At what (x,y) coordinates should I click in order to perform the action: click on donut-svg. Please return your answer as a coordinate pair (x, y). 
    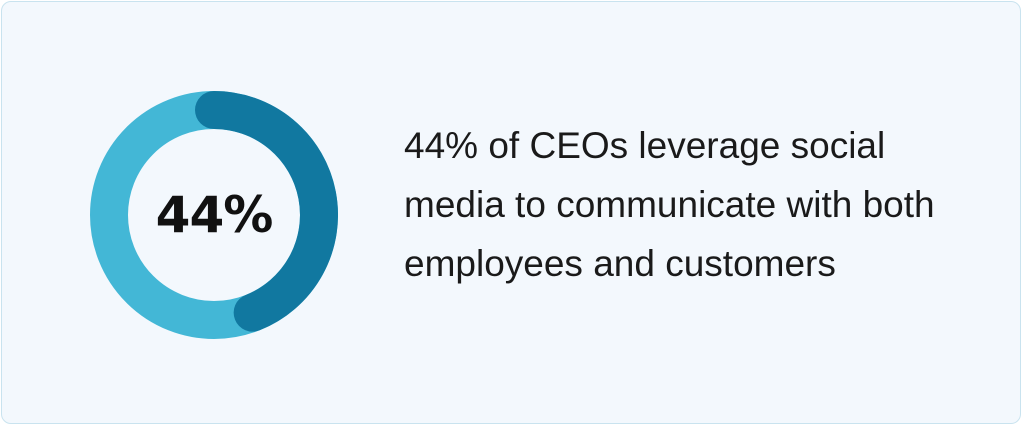
    Looking at the image, I should click on (214, 215).